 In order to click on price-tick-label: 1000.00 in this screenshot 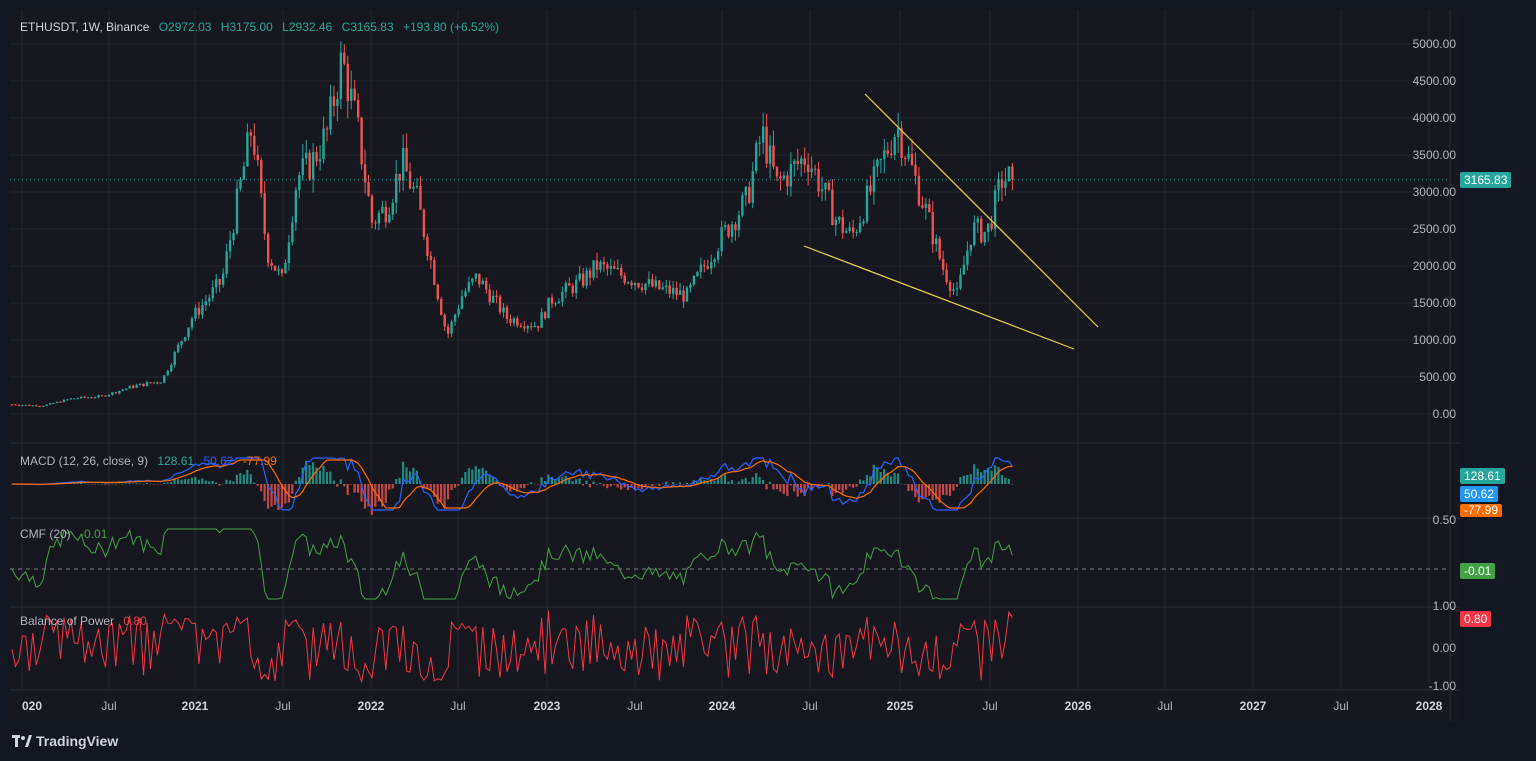, I will do `click(1435, 340)`.